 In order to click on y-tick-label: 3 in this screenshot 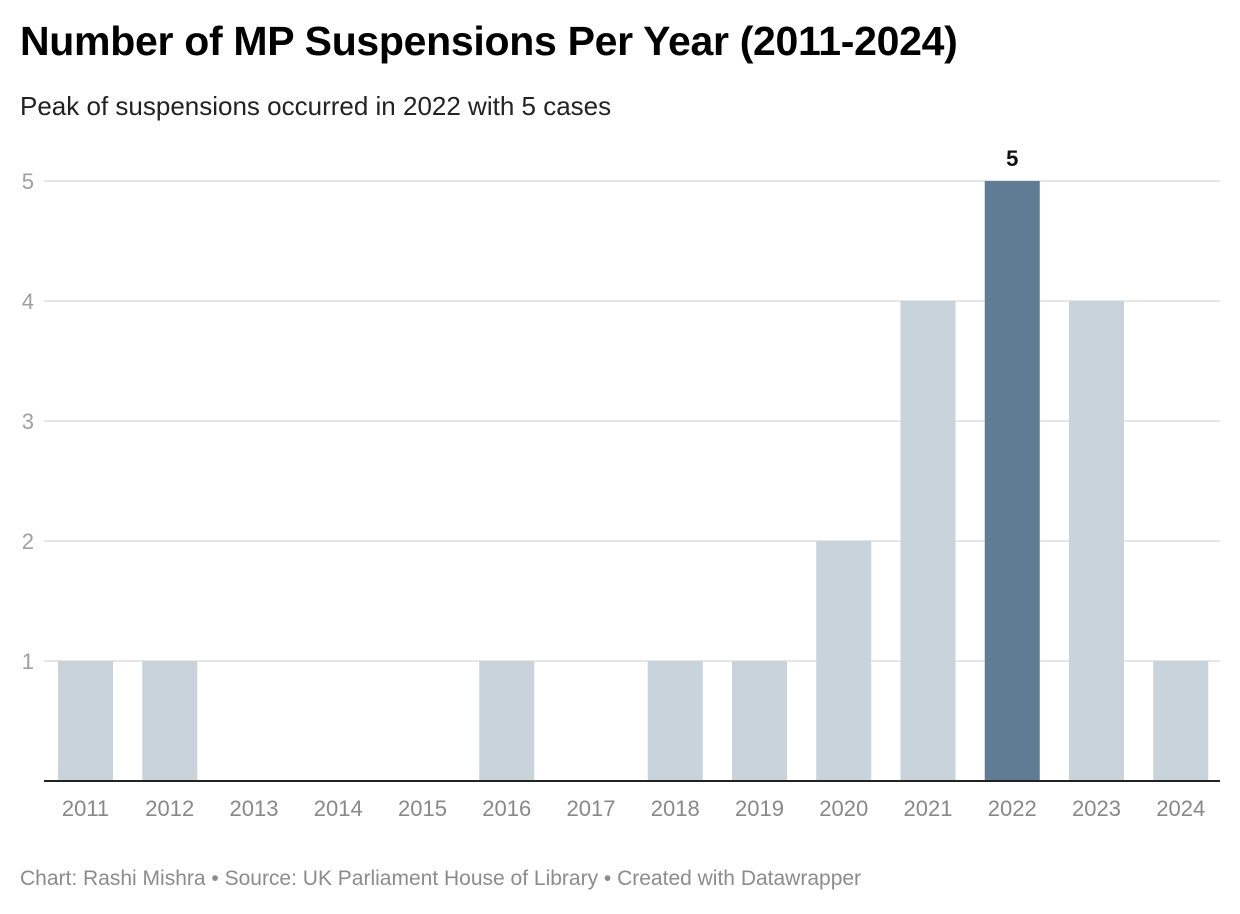, I will do `click(28, 421)`.